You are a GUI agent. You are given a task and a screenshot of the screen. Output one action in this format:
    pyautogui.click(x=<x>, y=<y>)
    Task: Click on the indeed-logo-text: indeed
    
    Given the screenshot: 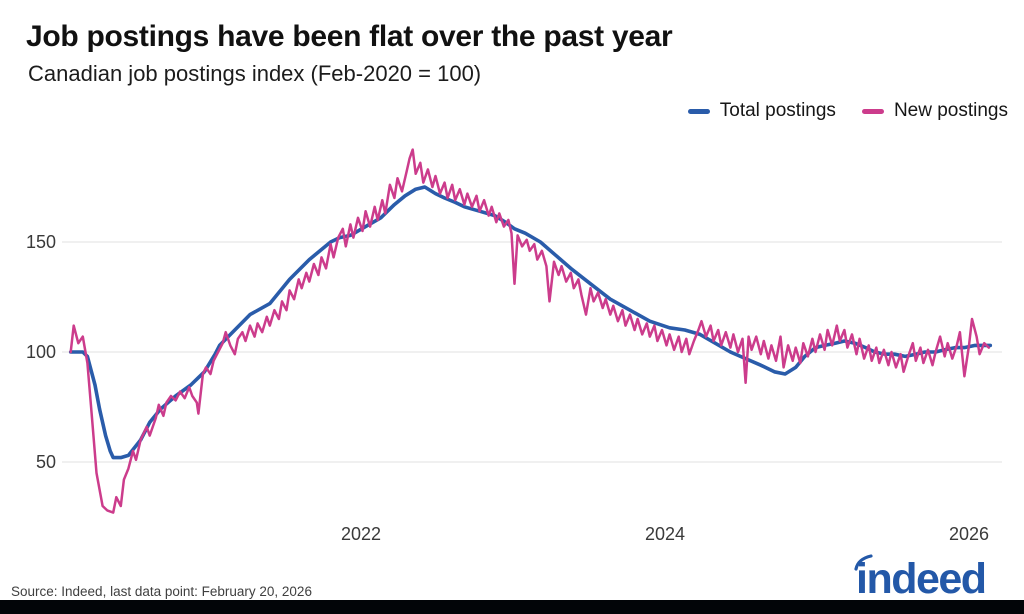 What is the action you would take?
    pyautogui.click(x=921, y=576)
    